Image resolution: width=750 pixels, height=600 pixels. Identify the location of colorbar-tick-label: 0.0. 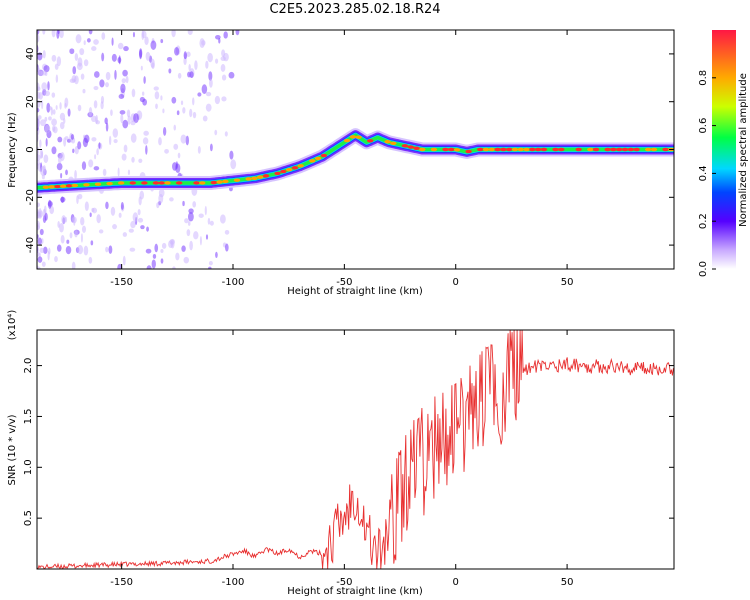
(703, 269).